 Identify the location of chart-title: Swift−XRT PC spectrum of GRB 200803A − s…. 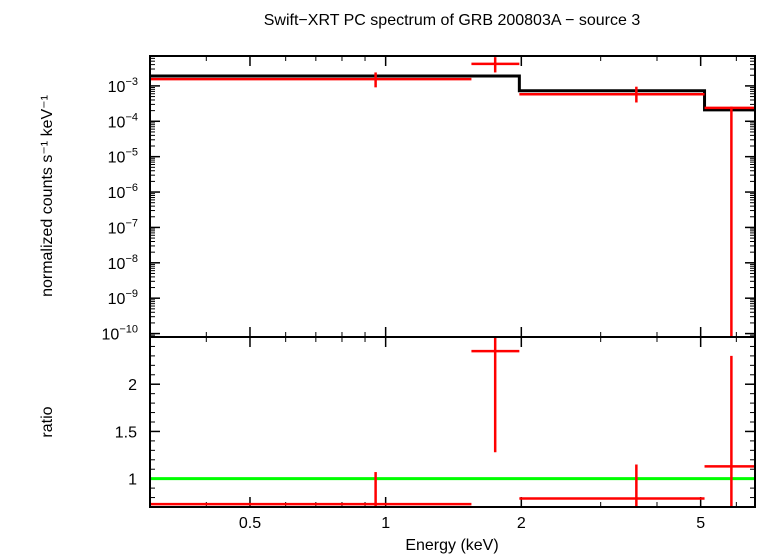
(452, 20).